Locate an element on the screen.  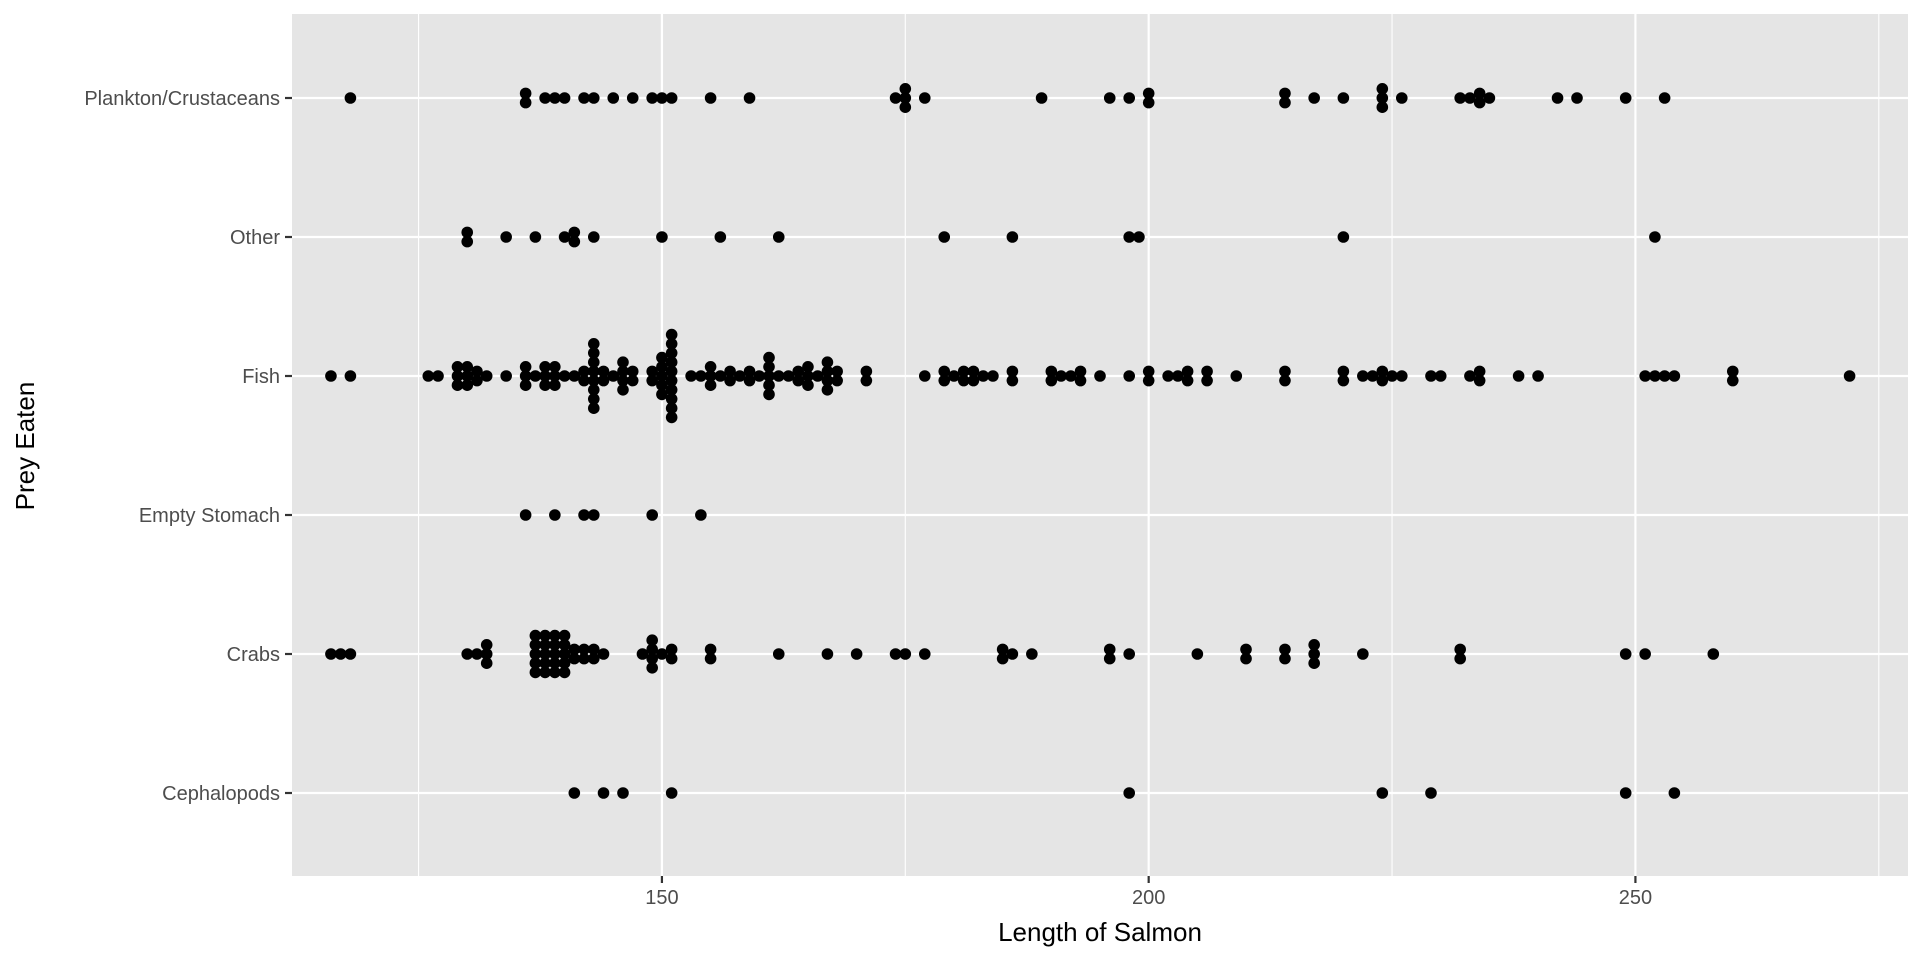
y-tick-label: Cephalopods is located at coordinates (221, 794).